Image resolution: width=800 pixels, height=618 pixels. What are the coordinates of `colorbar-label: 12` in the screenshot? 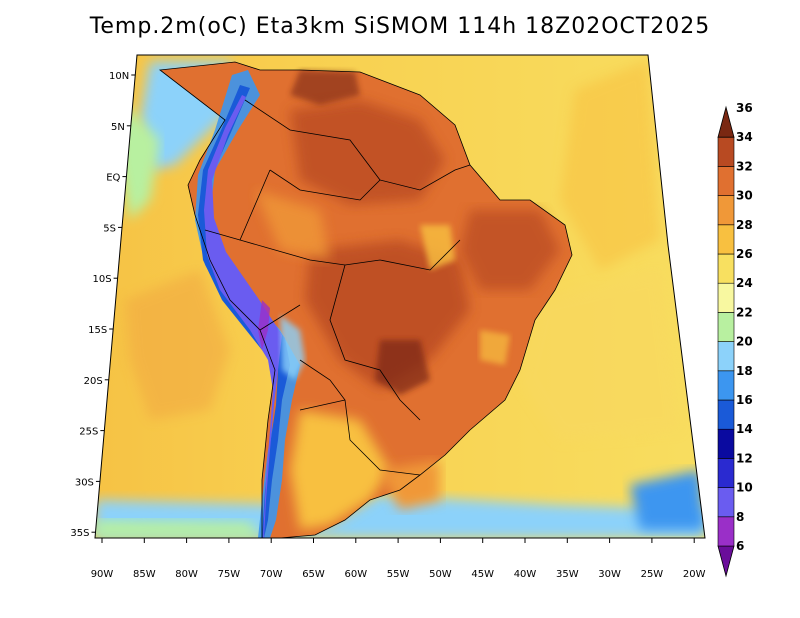 It's located at (744, 458).